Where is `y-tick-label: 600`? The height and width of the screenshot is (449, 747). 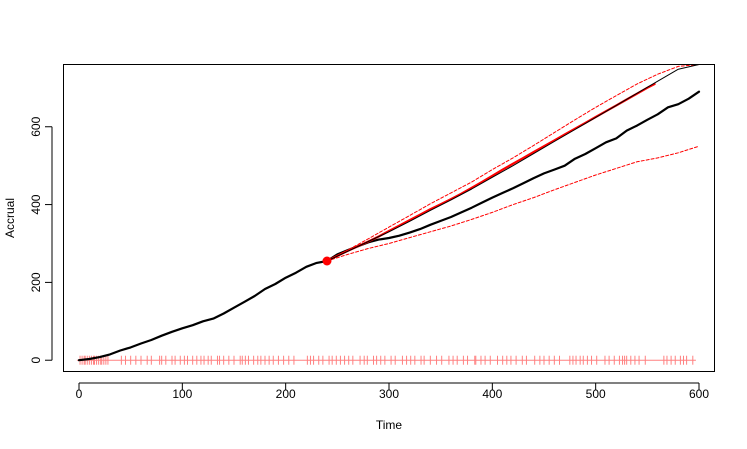
y-tick-label: 600 is located at coordinates (36, 126).